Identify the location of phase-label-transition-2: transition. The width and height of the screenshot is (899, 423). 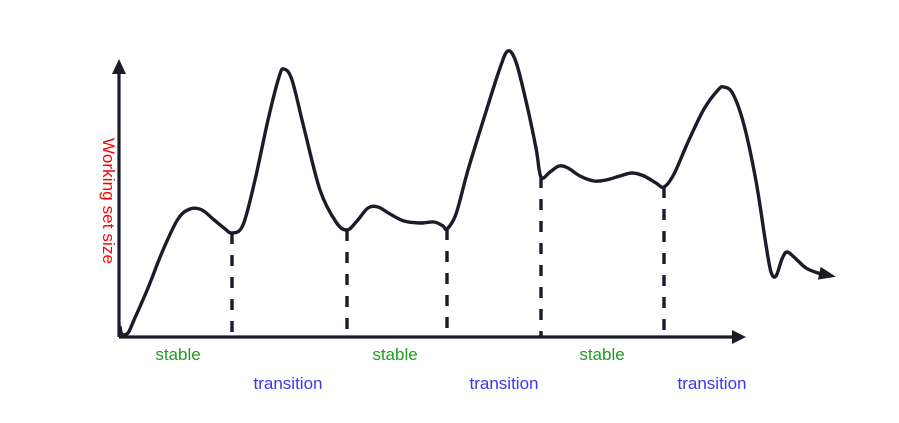
(288, 383).